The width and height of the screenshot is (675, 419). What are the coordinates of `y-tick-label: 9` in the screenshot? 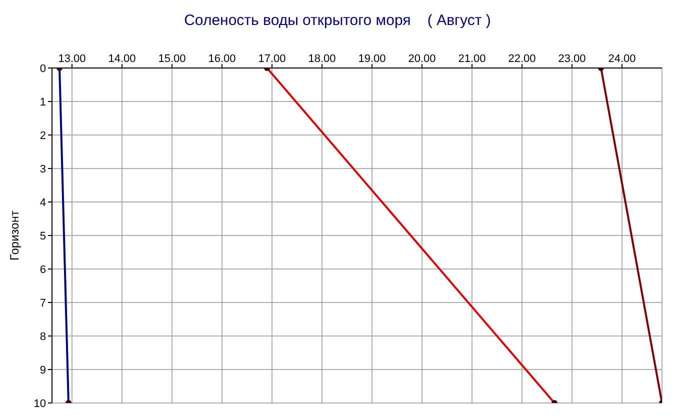 It's located at (43, 370).